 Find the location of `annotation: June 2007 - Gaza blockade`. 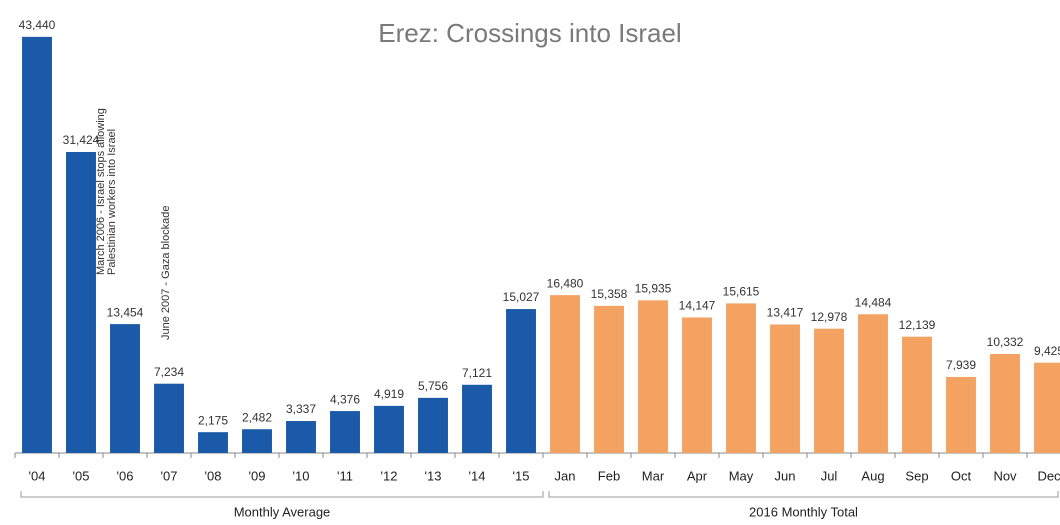

annotation: June 2007 - Gaza blockade is located at coordinates (166, 272).